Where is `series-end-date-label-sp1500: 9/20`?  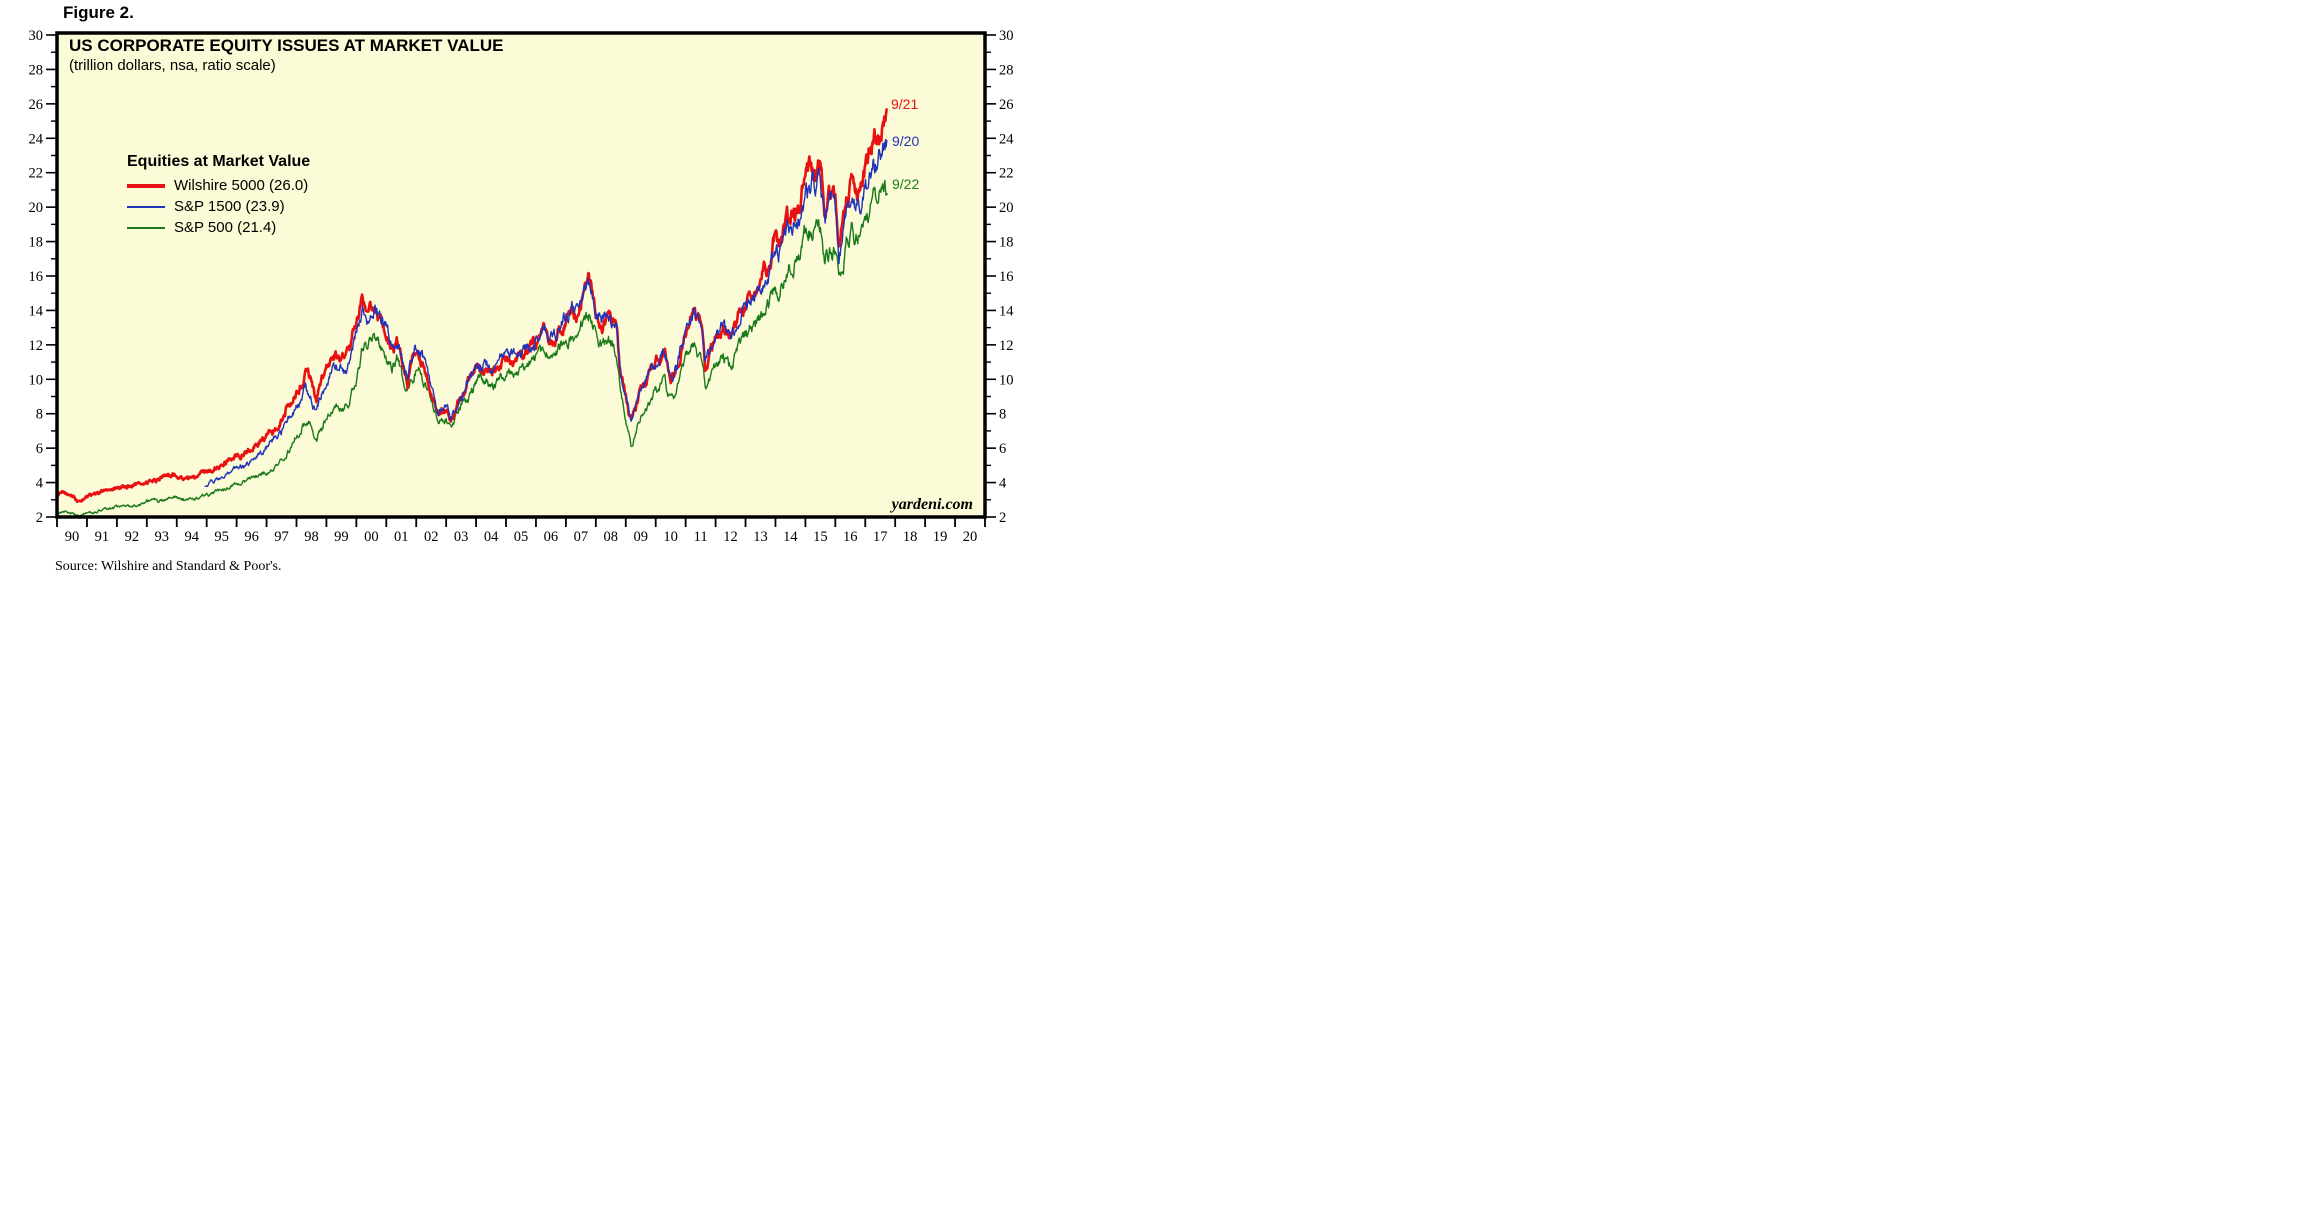
series-end-date-label-sp1500: 9/20 is located at coordinates (906, 141).